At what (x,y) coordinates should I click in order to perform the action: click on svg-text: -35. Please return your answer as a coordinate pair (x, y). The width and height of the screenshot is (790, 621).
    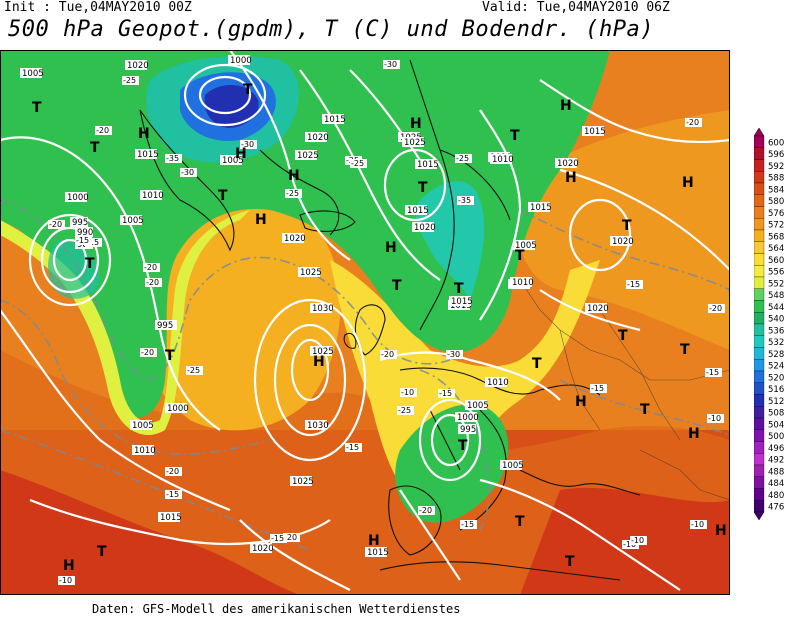
    Looking at the image, I should click on (172, 158).